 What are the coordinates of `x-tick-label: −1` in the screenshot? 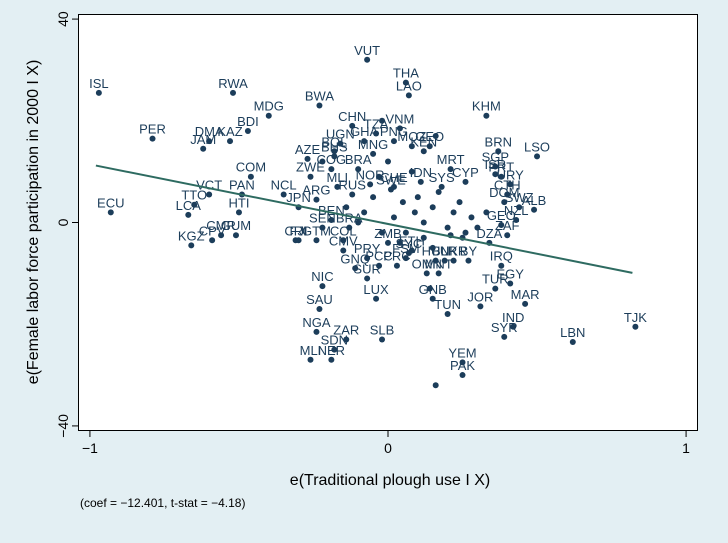 It's located at (90, 448).